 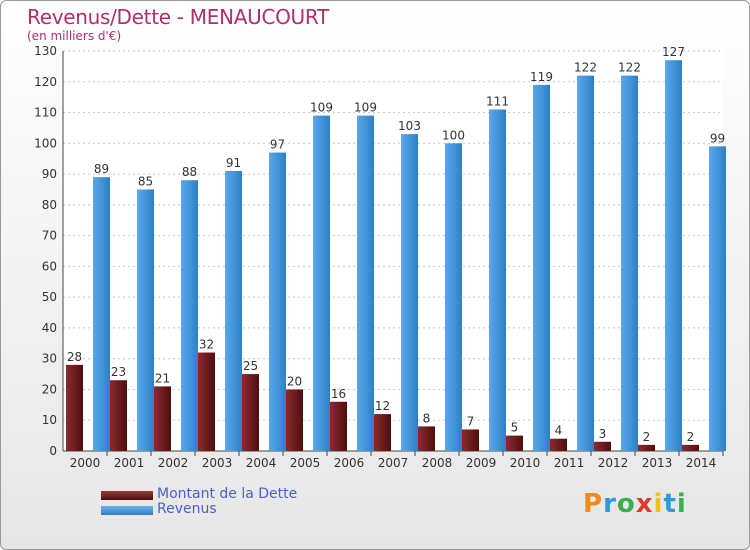 What do you see at coordinates (610, 504) in the screenshot?
I see `logo-letter: r` at bounding box center [610, 504].